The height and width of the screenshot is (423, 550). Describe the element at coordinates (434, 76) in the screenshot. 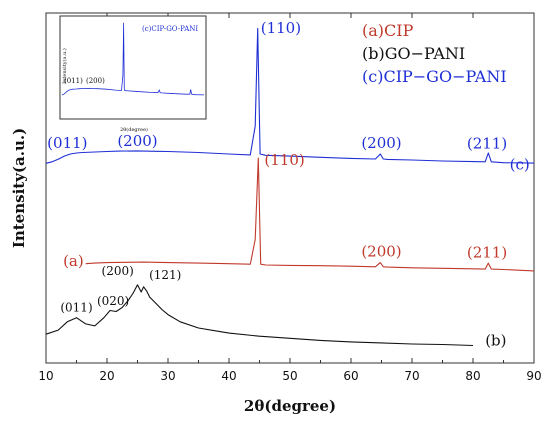

I see `legend-entry-cip-go-pani: (c)CIP−GO−PANI` at that location.